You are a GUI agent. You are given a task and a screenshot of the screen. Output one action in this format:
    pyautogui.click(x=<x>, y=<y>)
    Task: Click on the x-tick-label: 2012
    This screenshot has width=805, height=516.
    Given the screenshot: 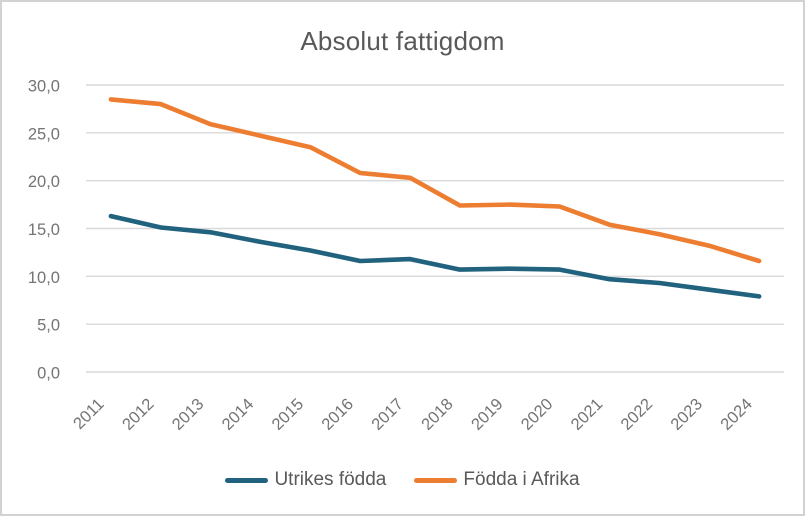 What is the action you would take?
    pyautogui.click(x=138, y=414)
    